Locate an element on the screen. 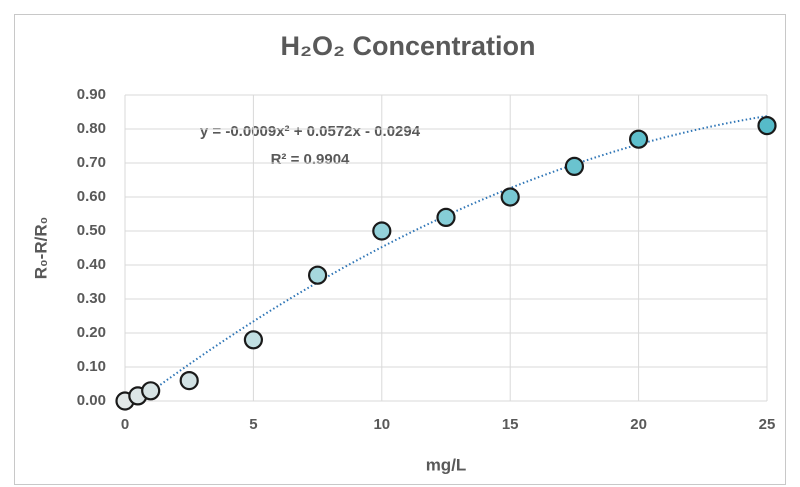  y-tick-label: 0.00 is located at coordinates (91, 400).